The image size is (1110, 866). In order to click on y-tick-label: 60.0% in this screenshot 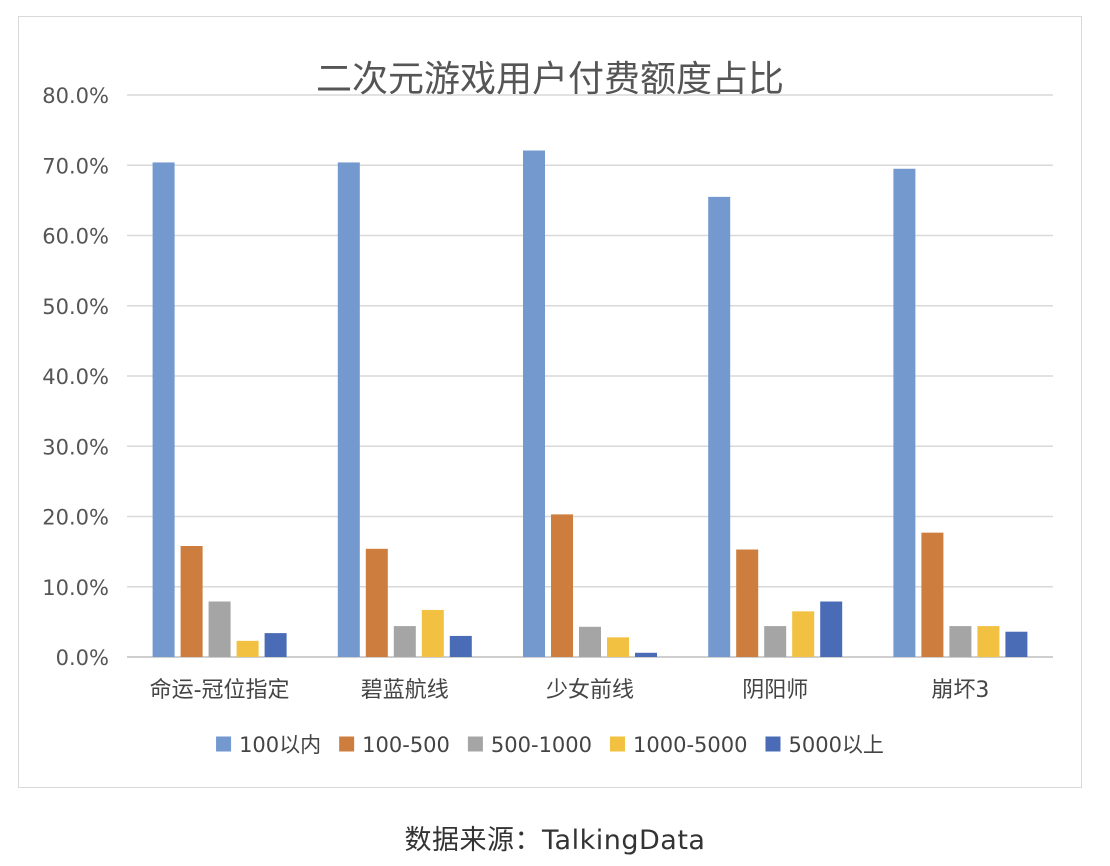, I will do `click(75, 237)`.